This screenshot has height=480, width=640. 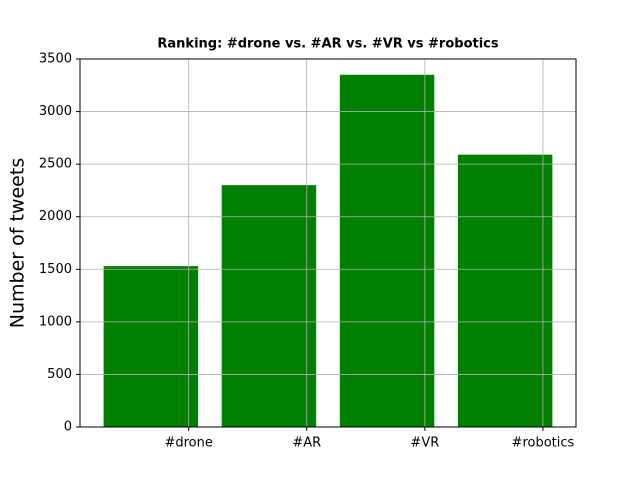 What do you see at coordinates (68, 427) in the screenshot?
I see `y-tick-label: 0` at bounding box center [68, 427].